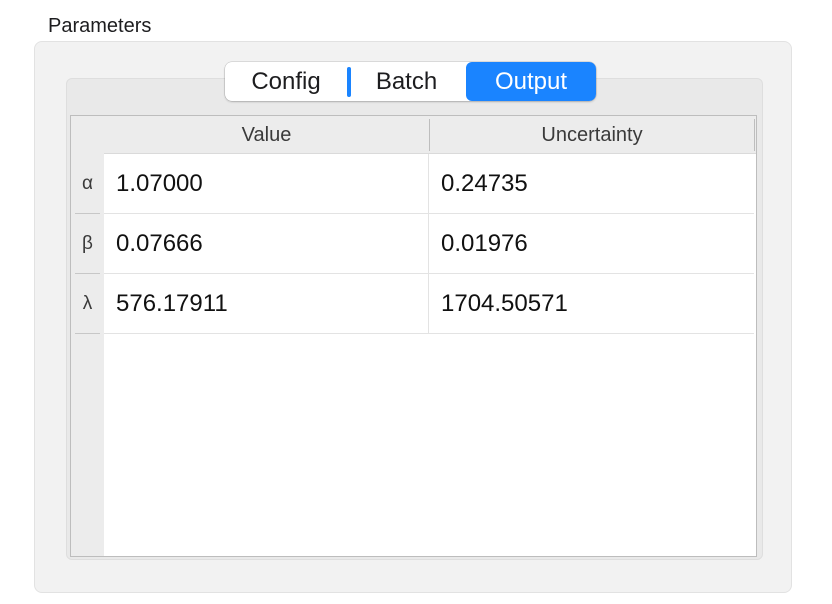  What do you see at coordinates (484, 183) in the screenshot?
I see `uncertainty-cell: 0.24735` at bounding box center [484, 183].